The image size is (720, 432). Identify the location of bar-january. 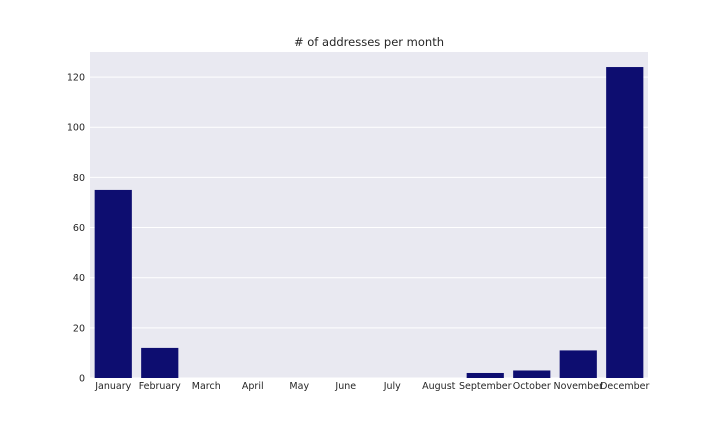
(113, 283).